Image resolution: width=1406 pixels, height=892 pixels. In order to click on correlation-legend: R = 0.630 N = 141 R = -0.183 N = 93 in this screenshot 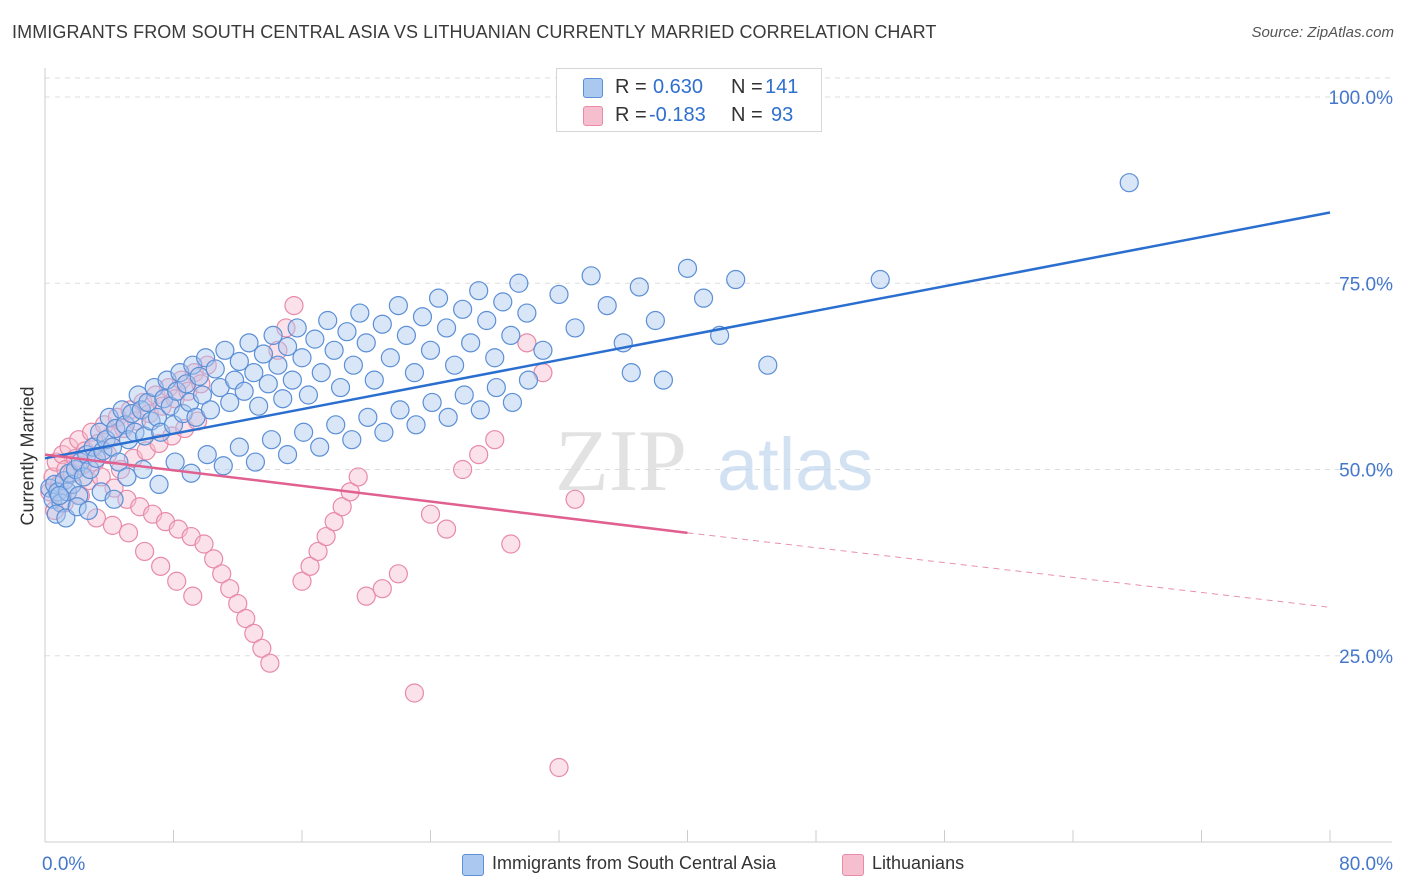, I will do `click(689, 100)`.